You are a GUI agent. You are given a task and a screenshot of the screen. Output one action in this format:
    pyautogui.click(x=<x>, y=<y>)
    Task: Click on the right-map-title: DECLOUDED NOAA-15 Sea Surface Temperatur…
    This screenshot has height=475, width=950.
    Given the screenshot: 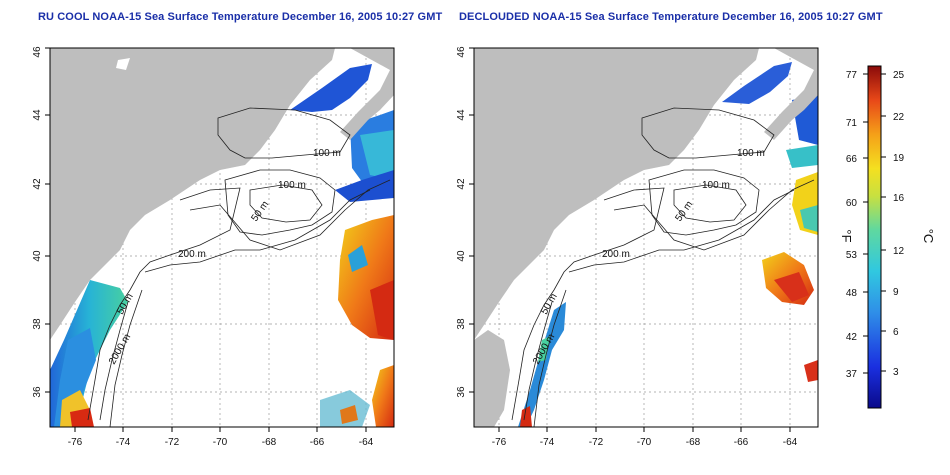 What is the action you would take?
    pyautogui.click(x=671, y=17)
    